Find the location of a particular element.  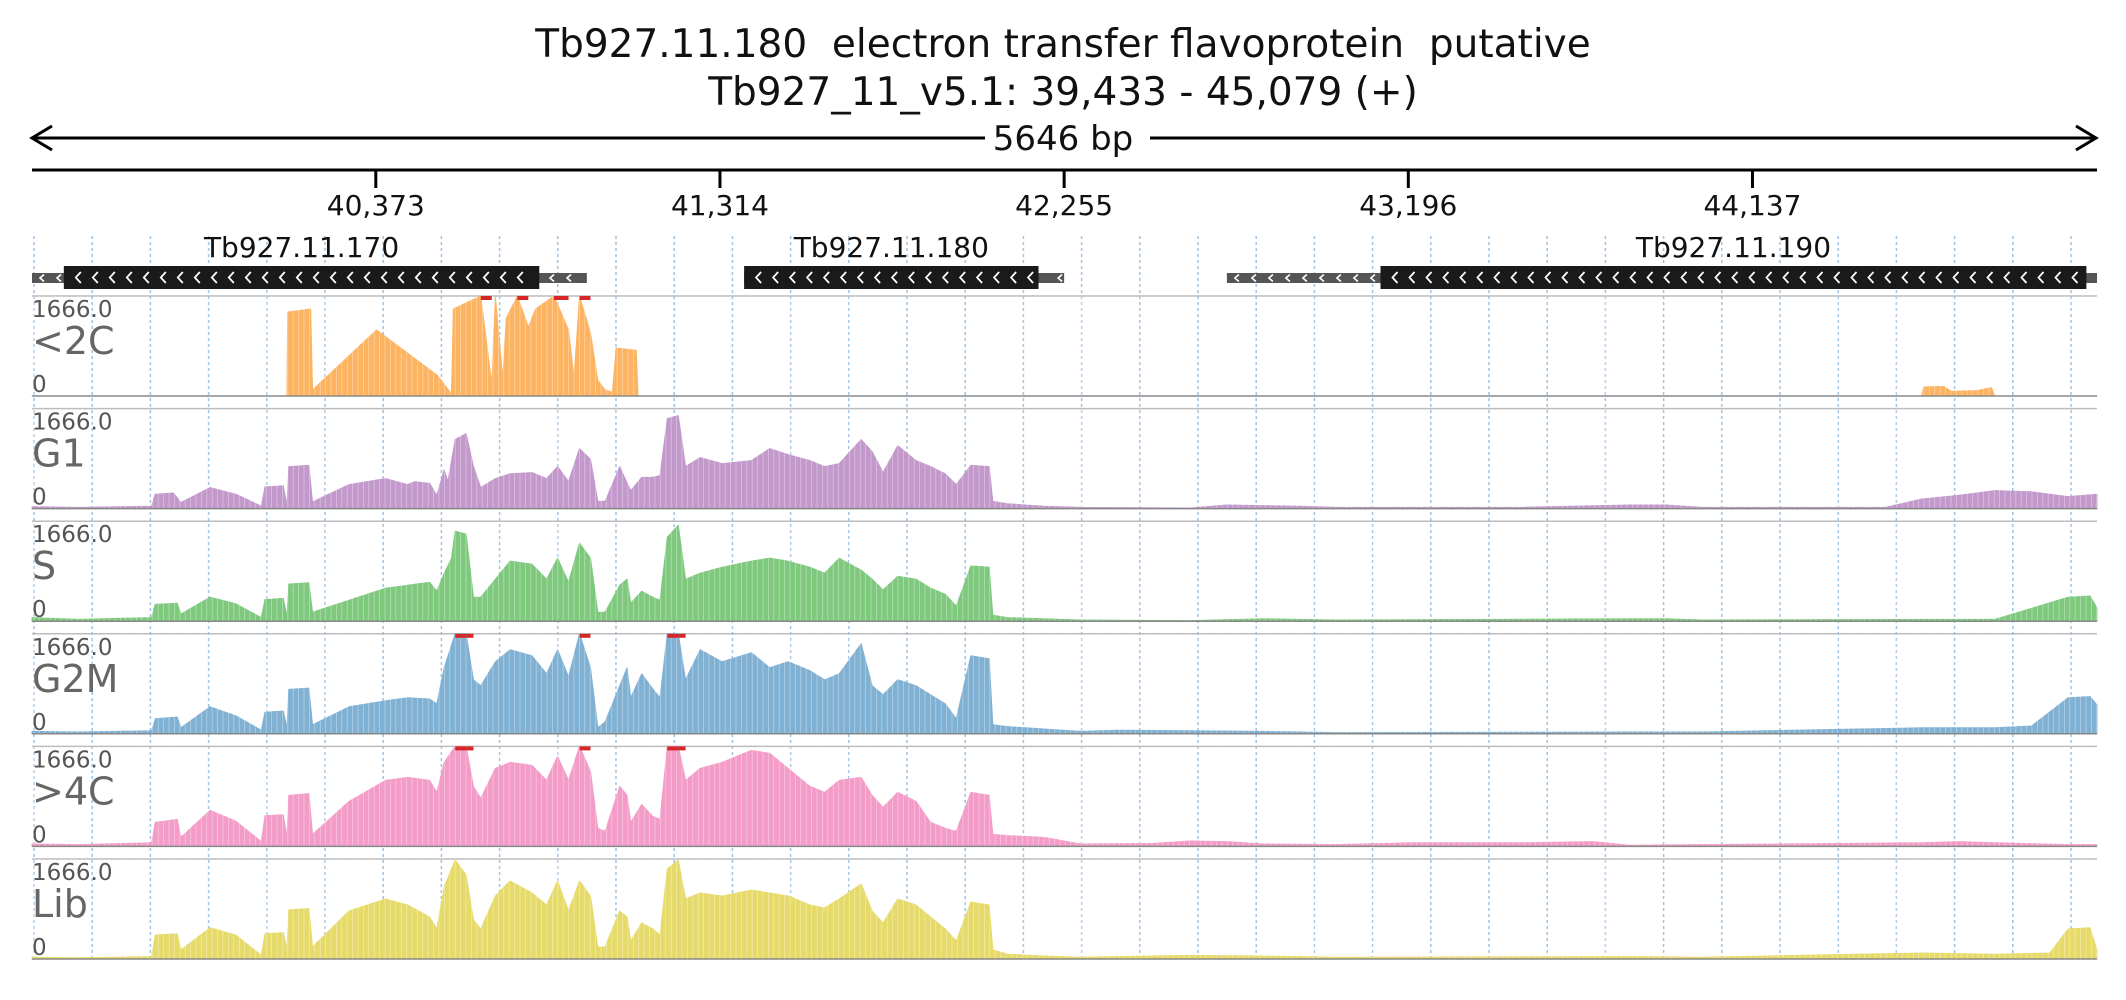

x-axis: 40,373 41,314 42,255 43,196 44,137 is located at coordinates (1064, 195).